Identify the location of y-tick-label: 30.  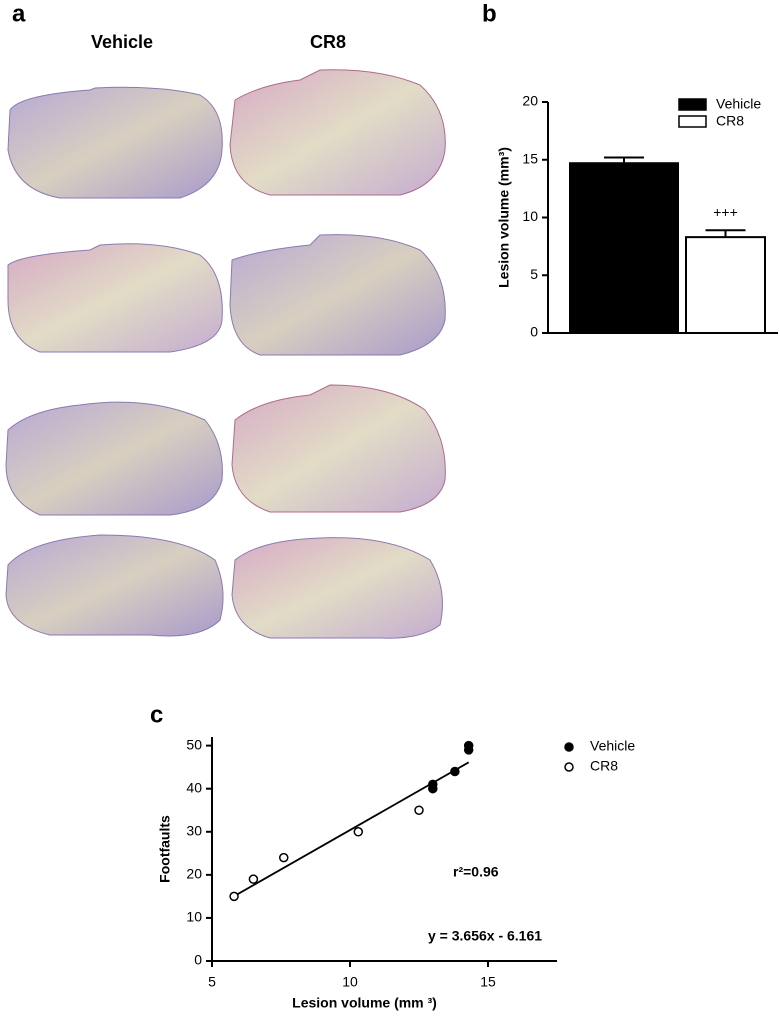
(194, 830).